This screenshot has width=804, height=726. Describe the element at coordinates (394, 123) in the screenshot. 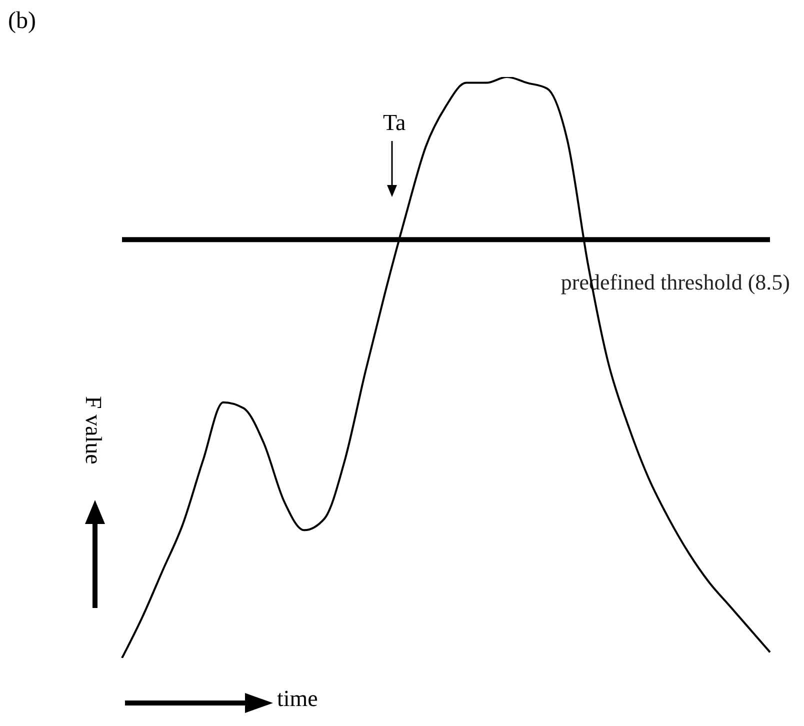

I see `annotation: Ta` at that location.